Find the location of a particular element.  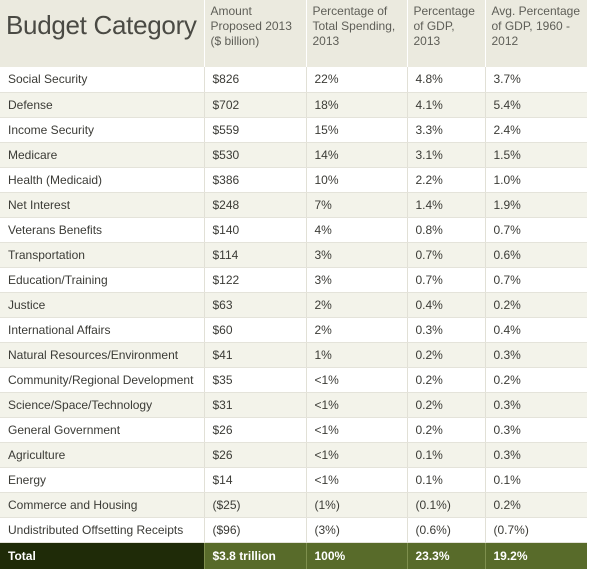

cell-pct-gdp: 3.1% is located at coordinates (446, 155).